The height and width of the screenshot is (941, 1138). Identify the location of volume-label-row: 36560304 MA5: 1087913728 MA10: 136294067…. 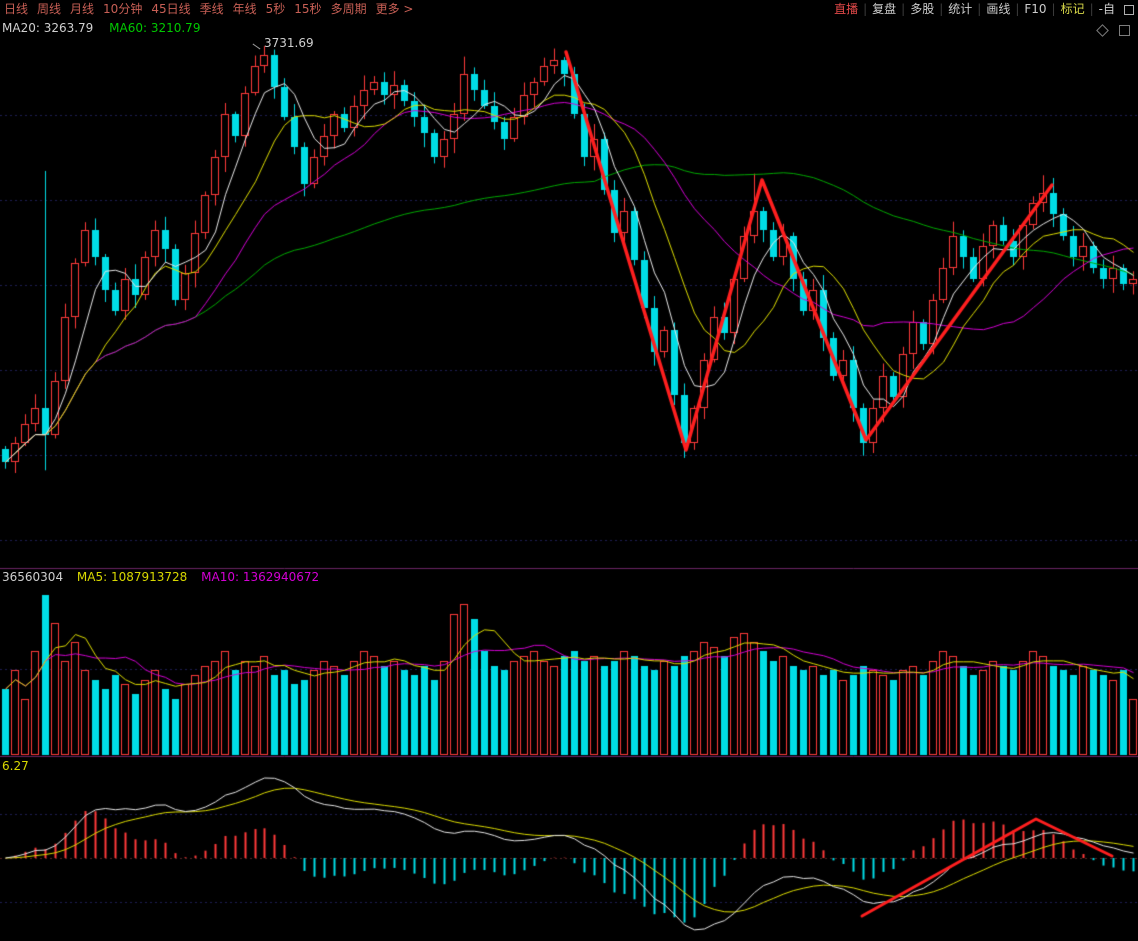
(165, 577).